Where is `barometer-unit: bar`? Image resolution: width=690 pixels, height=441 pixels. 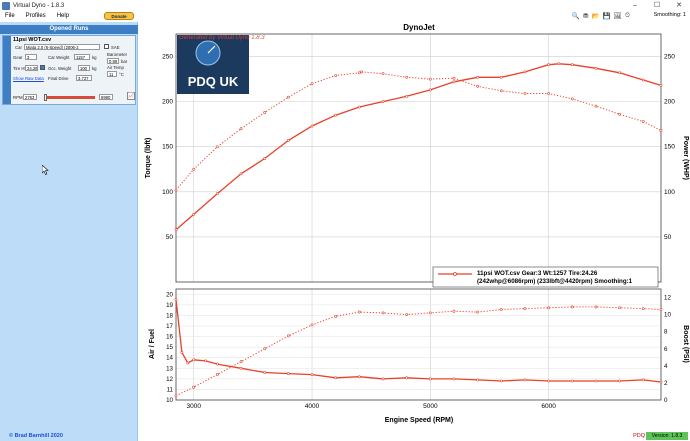 barometer-unit: bar is located at coordinates (124, 61).